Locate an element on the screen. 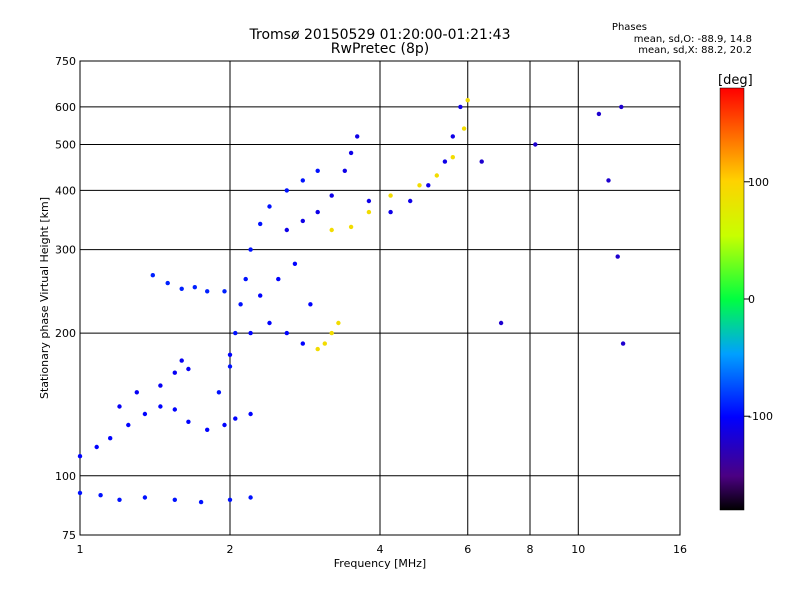 This screenshot has width=800, height=600. colorbar: [deg] 100 0 -100 is located at coordinates (745, 292).